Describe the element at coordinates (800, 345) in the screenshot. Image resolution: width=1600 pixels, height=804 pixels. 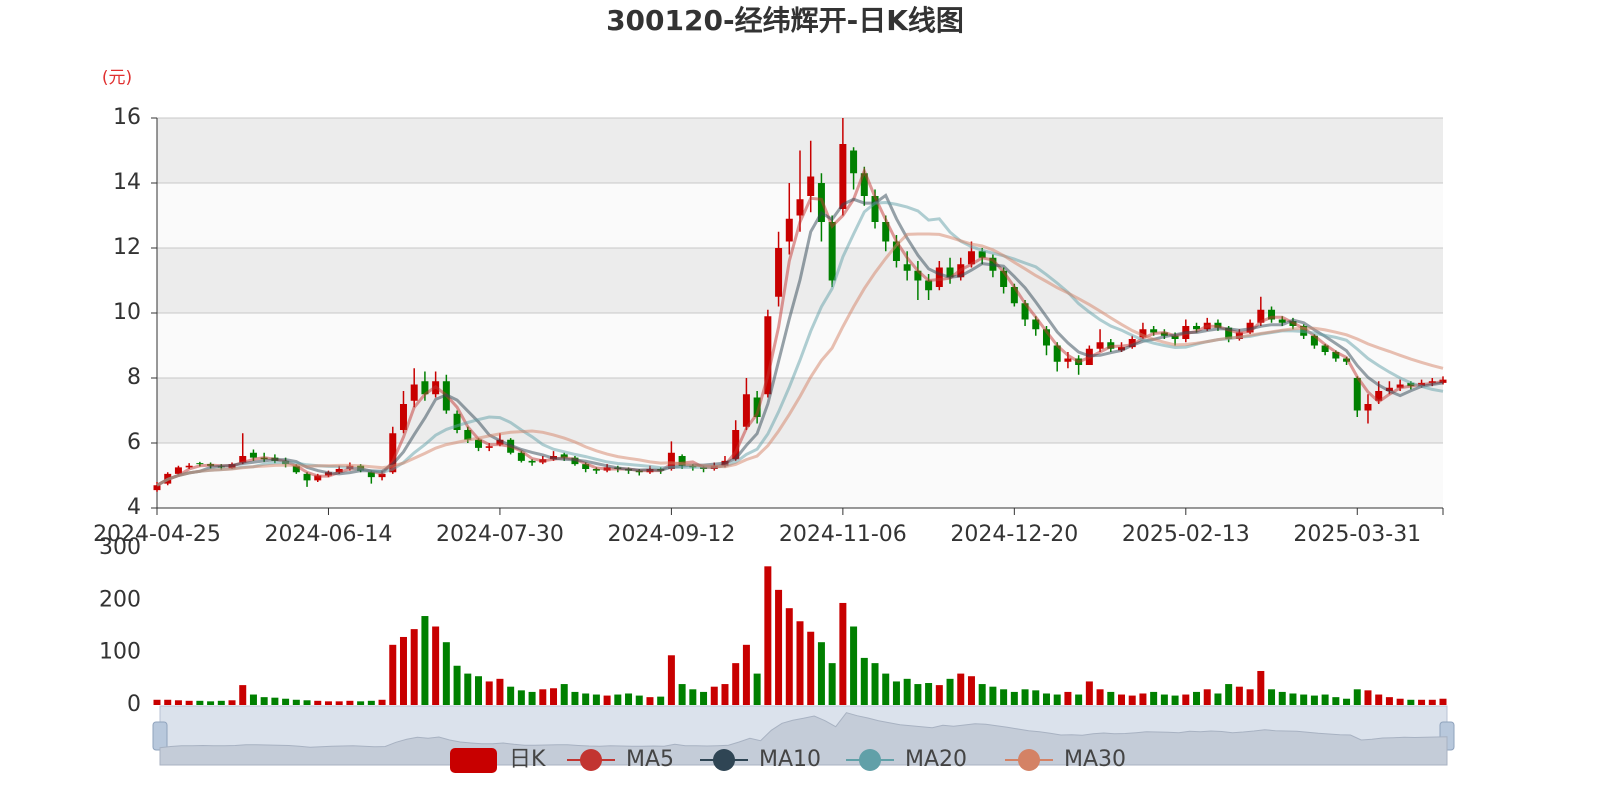
I see `split-area` at that location.